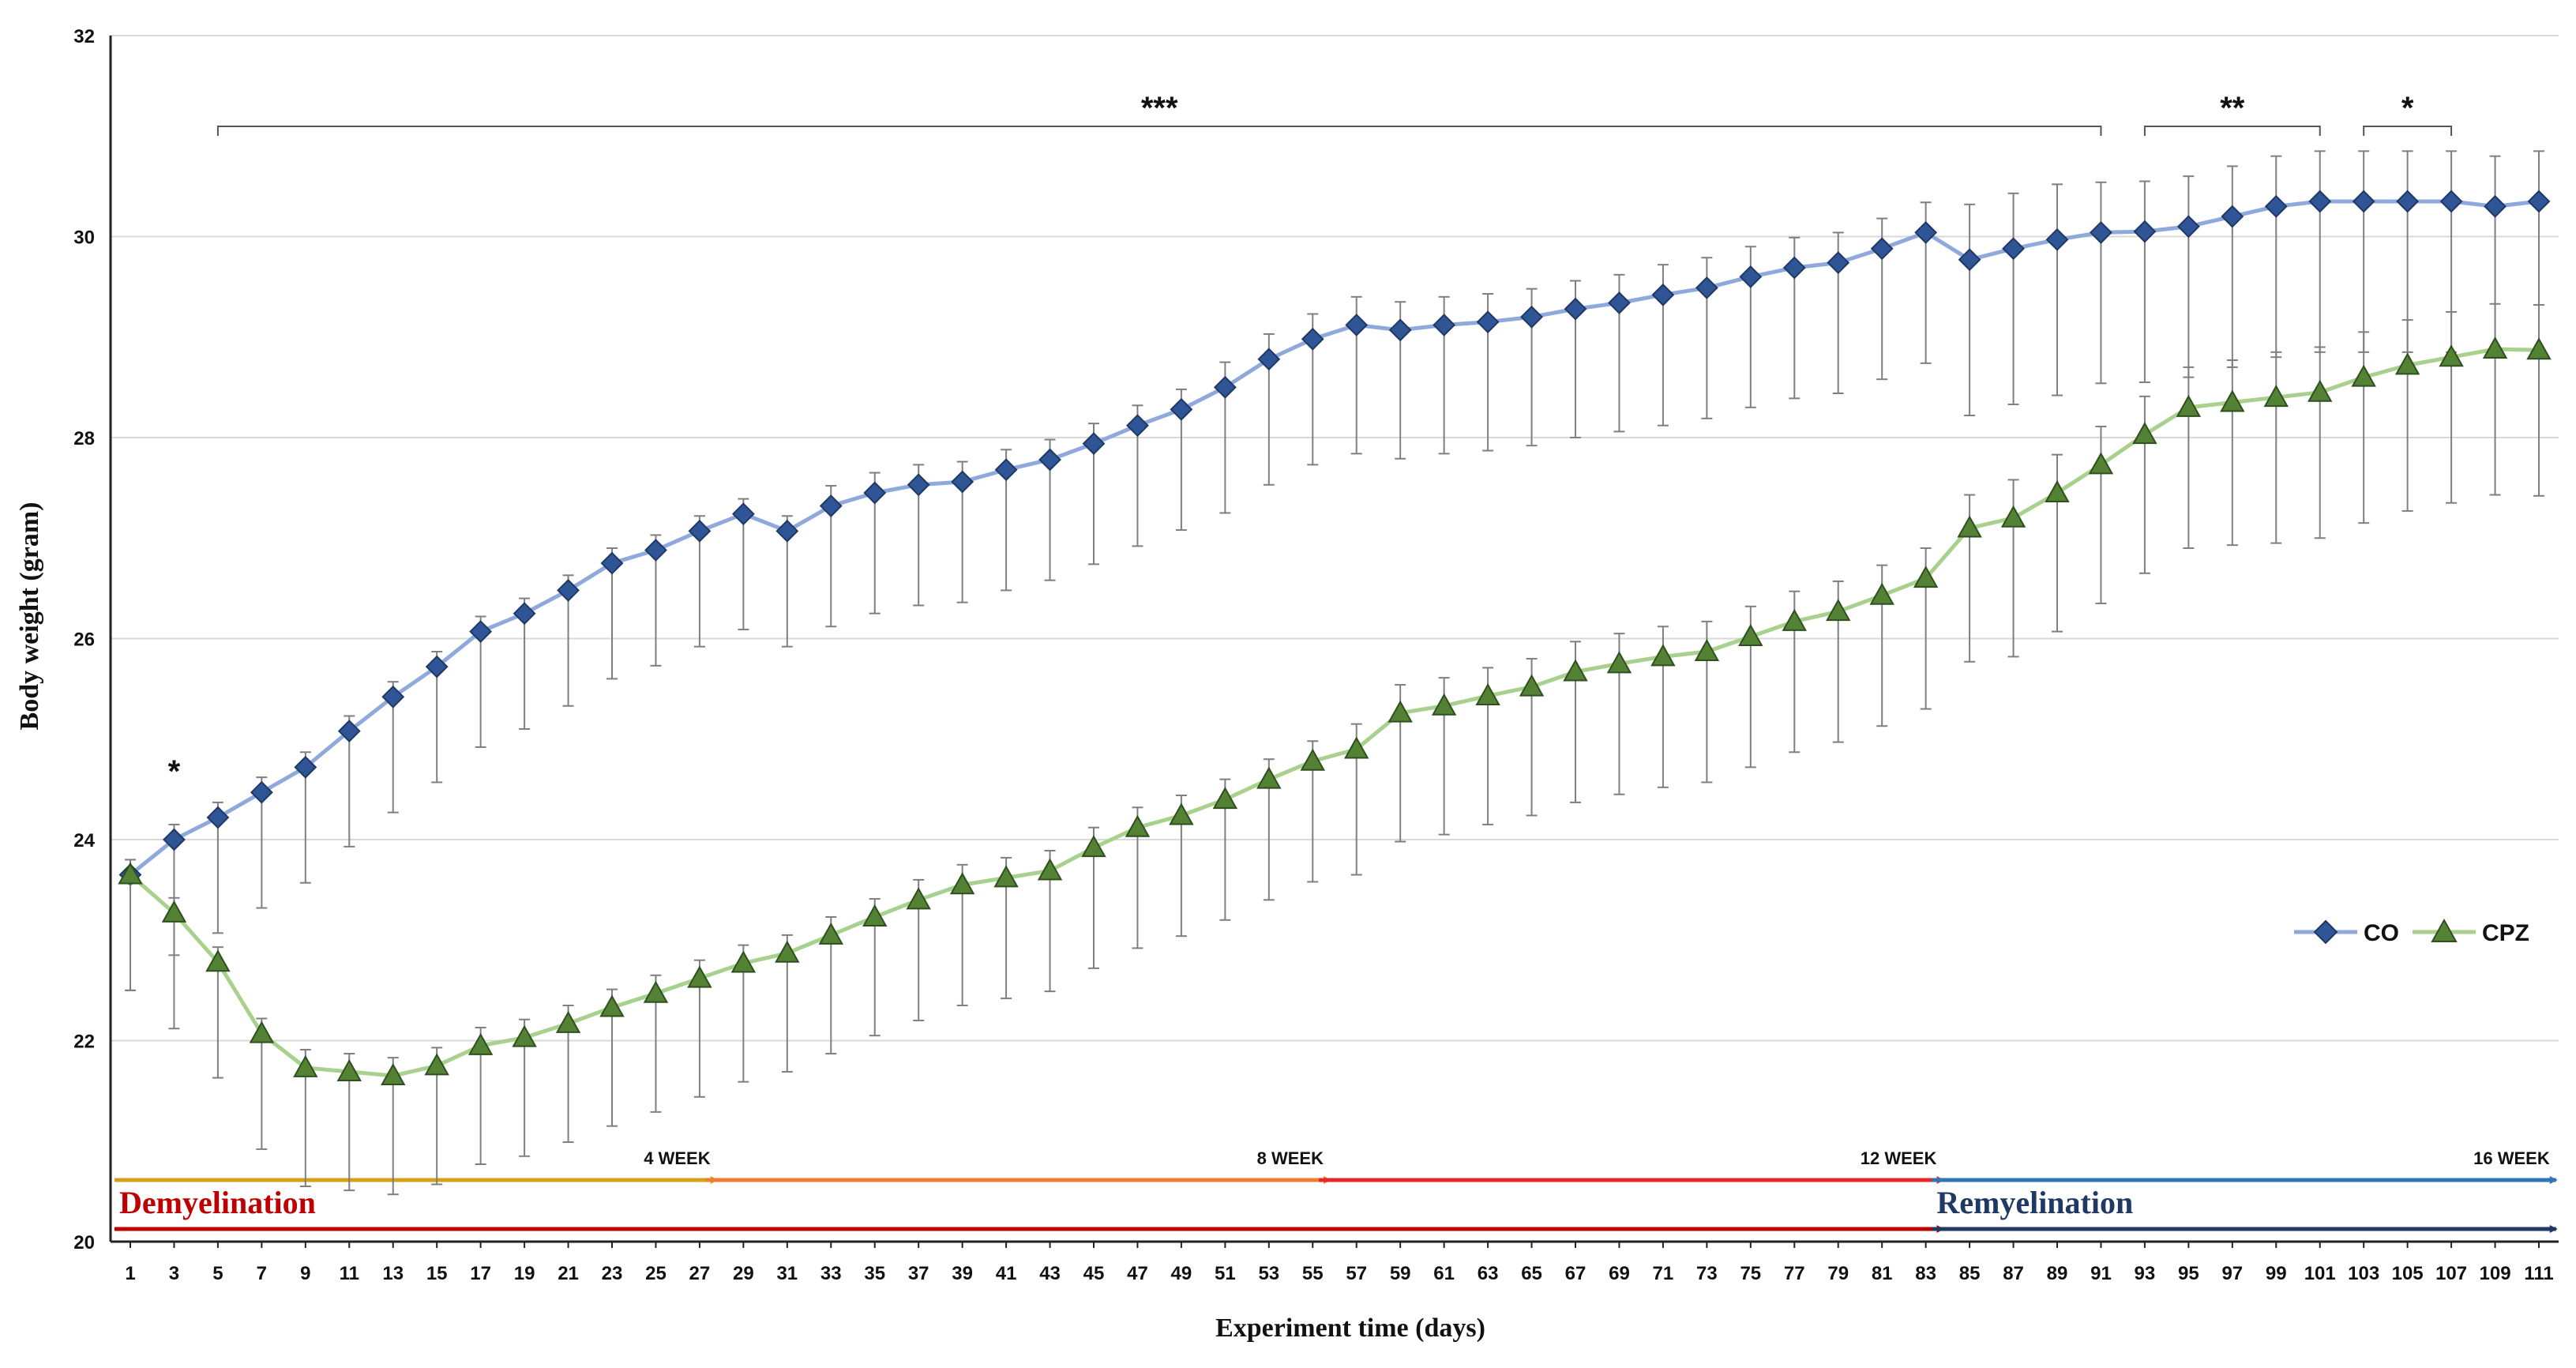 The height and width of the screenshot is (1368, 2576). Describe the element at coordinates (2408, 1273) in the screenshot. I see `x-tick-label: 105` at that location.